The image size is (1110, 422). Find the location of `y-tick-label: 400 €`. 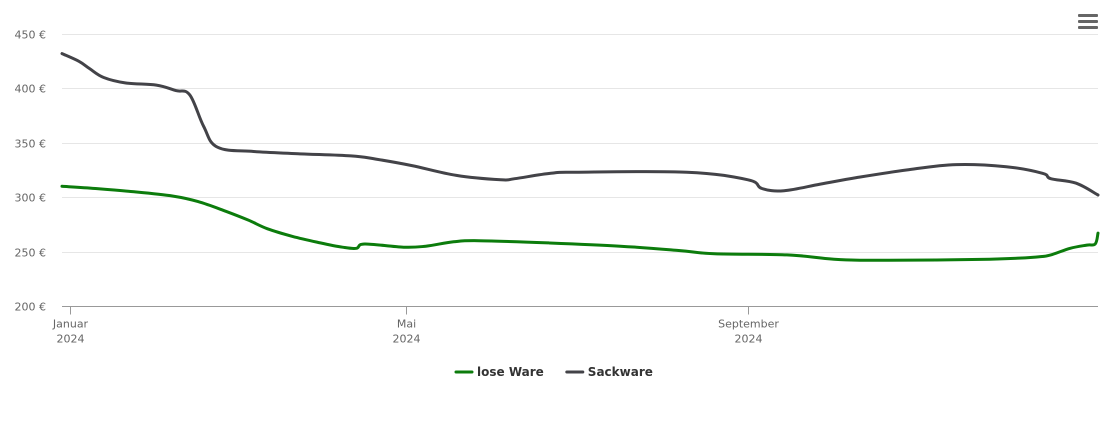

y-tick-label: 400 € is located at coordinates (31, 89).